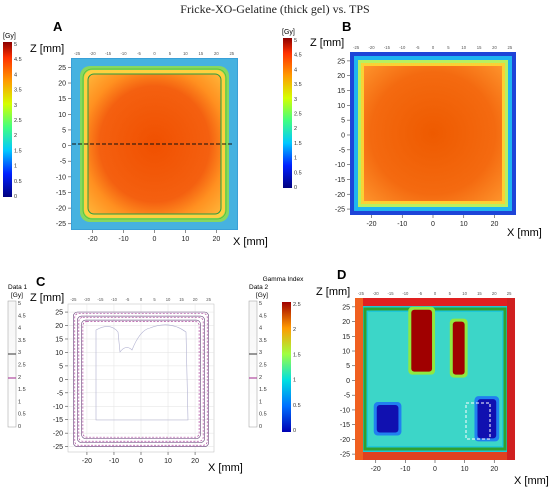 The height and width of the screenshot is (491, 550). Describe the element at coordinates (340, 195) in the screenshot. I see `panel-b-z-tick-label-9: -20` at that location.